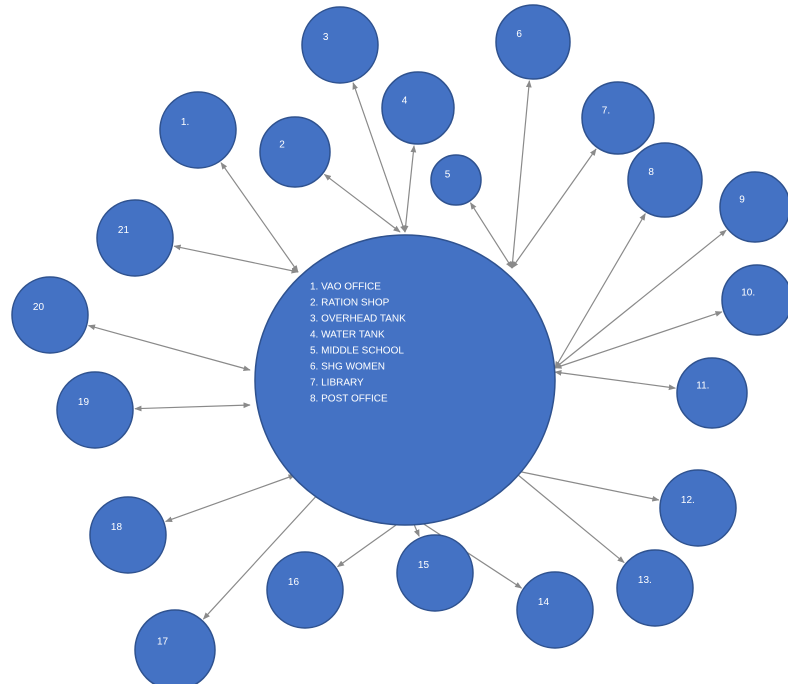  What do you see at coordinates (347, 335) in the screenshot?
I see `list-item: 4. WATER TANK` at bounding box center [347, 335].